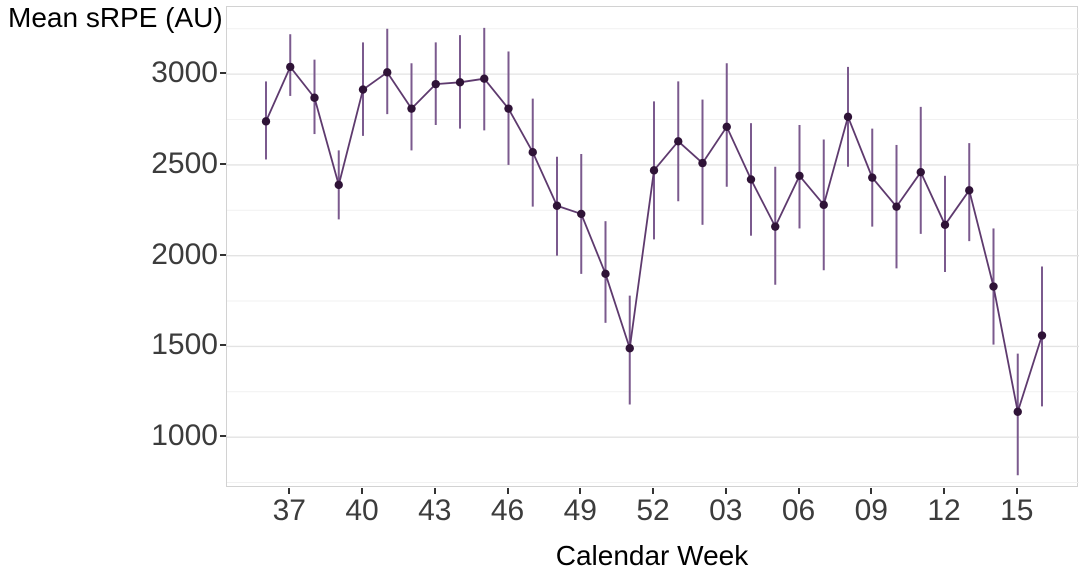 The width and height of the screenshot is (1084, 574). I want to click on y-tick-label: 3000, so click(184, 73).